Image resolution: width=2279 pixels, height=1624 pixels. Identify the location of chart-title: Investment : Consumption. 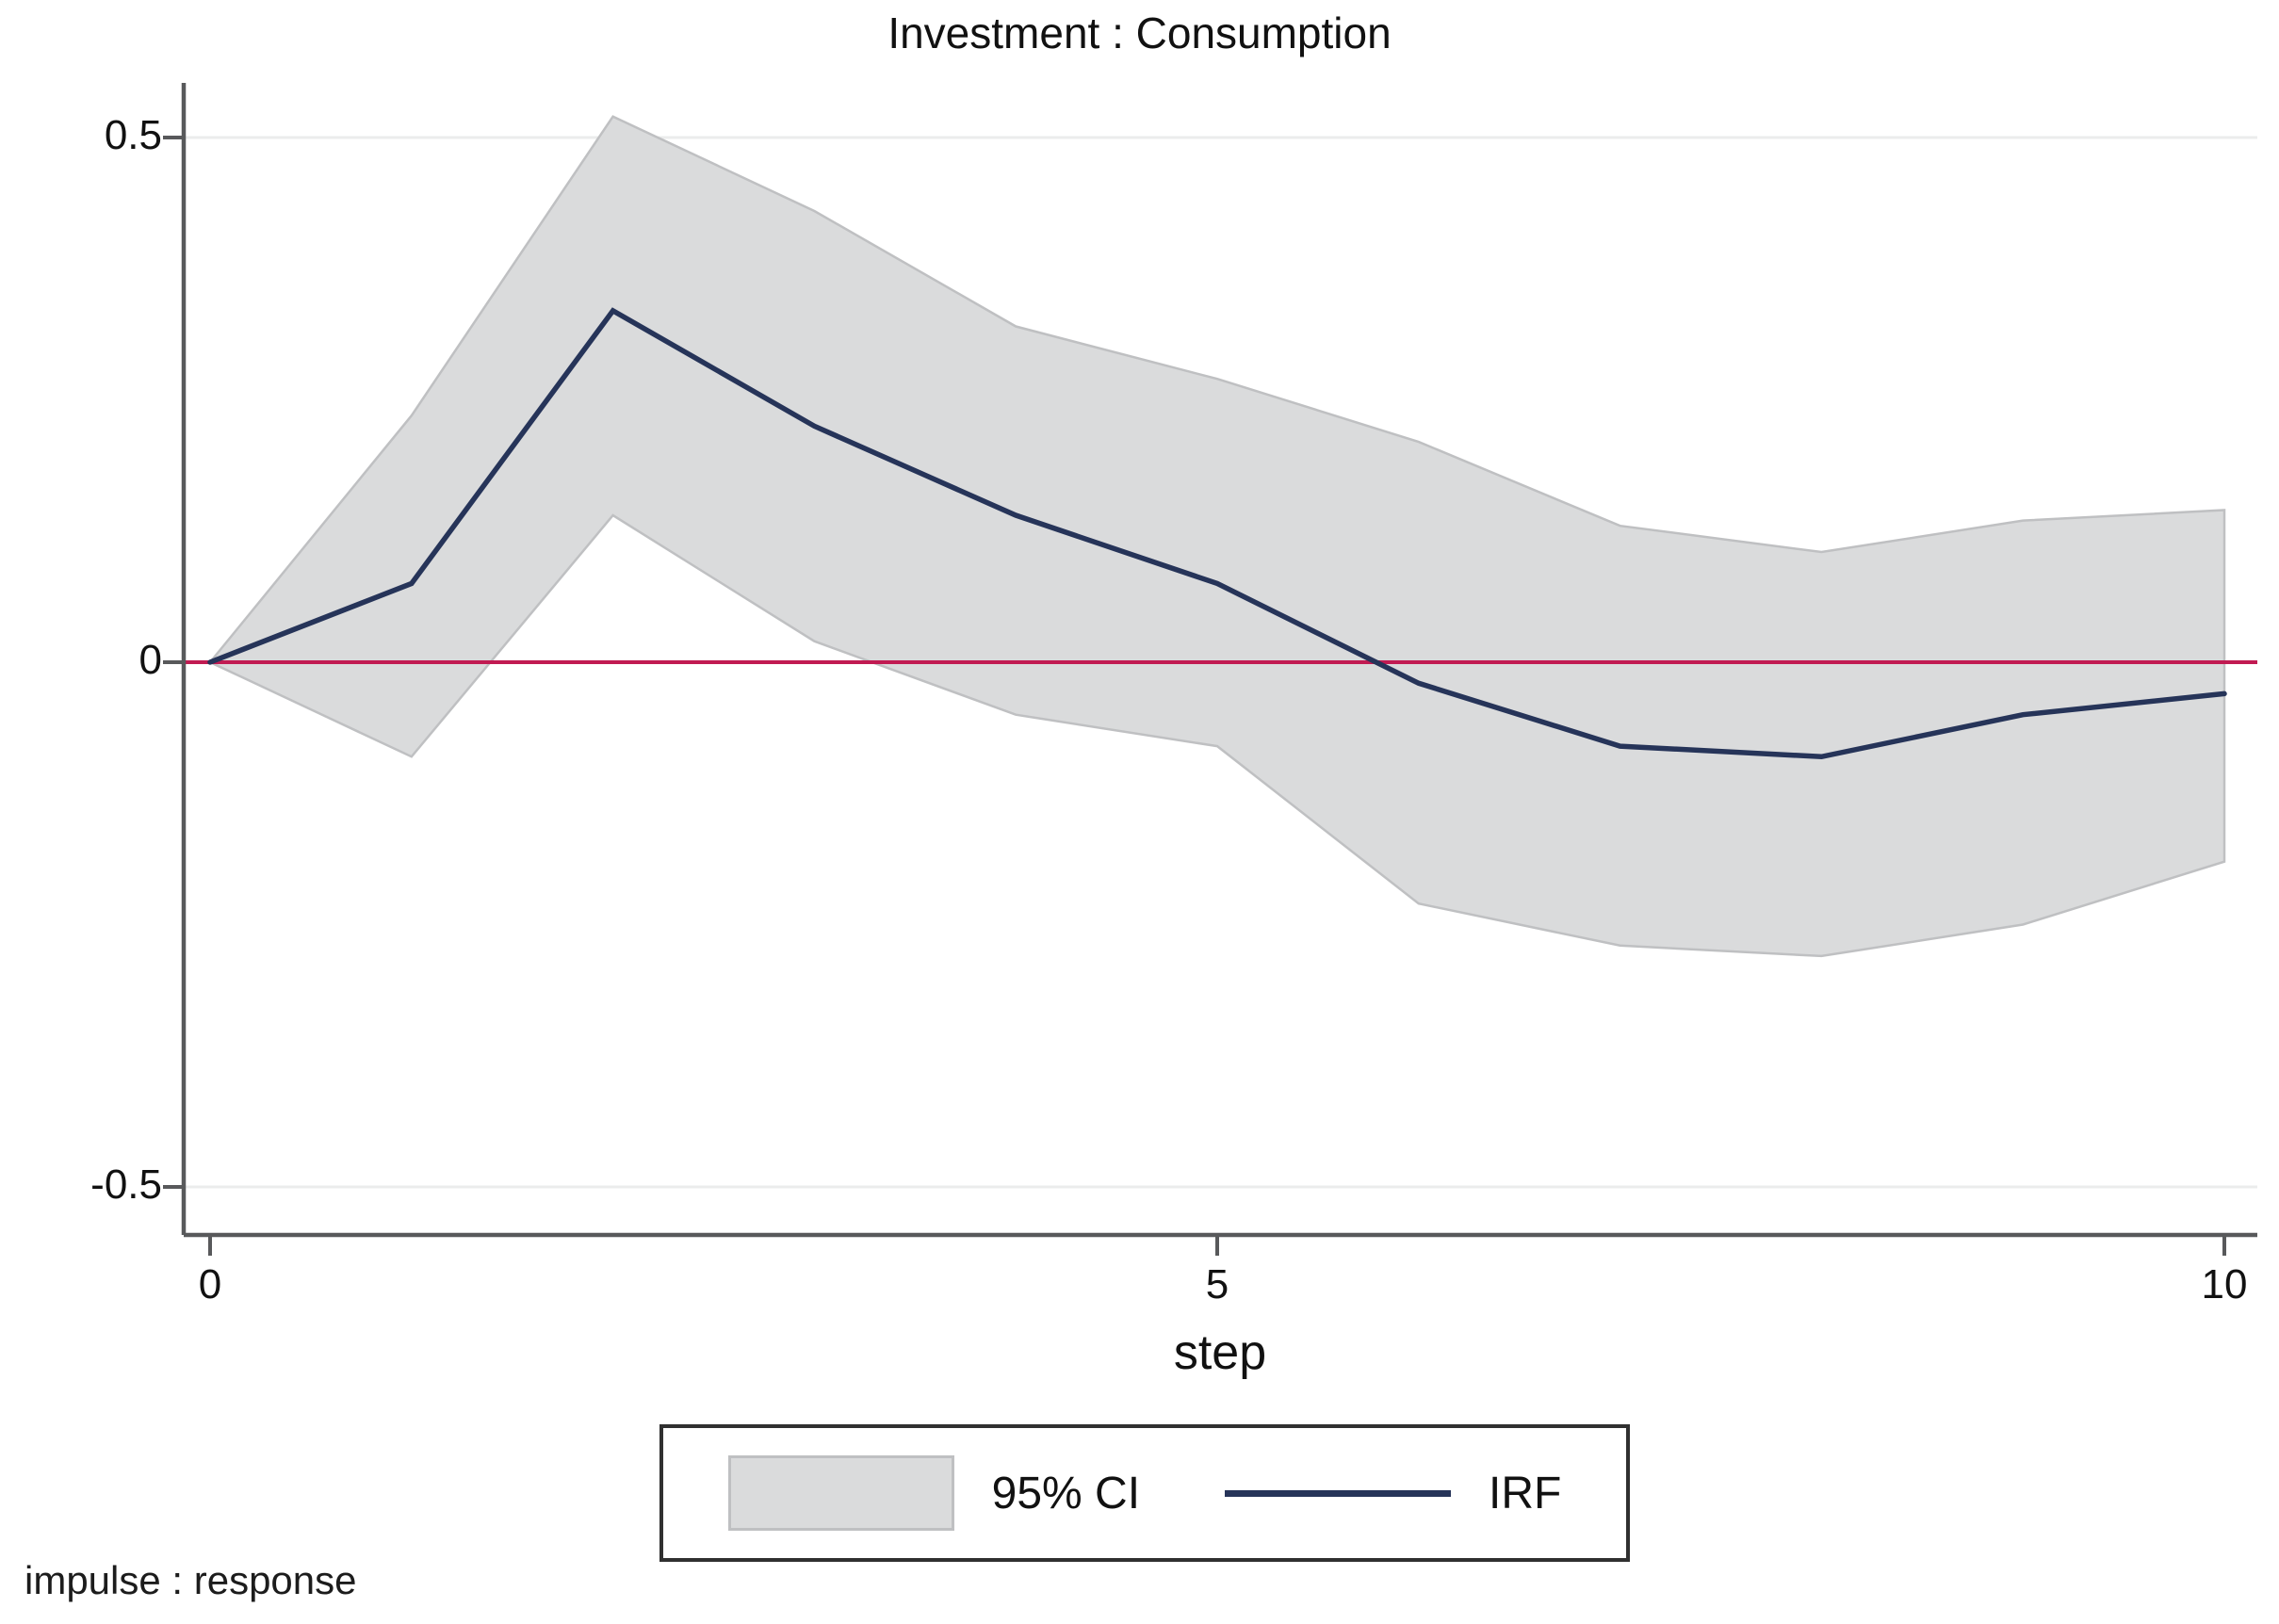
(1139, 32).